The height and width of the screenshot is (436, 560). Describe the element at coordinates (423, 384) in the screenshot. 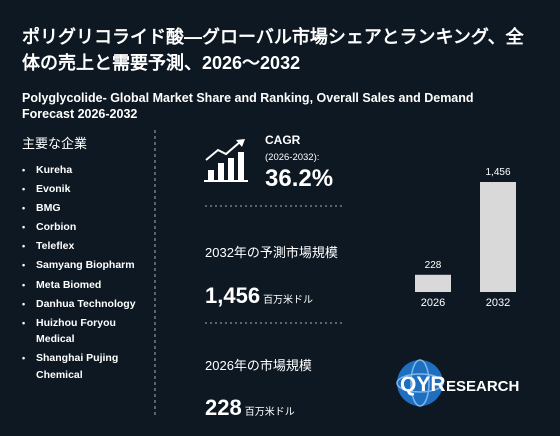

I see `logo-mark: QYR` at that location.